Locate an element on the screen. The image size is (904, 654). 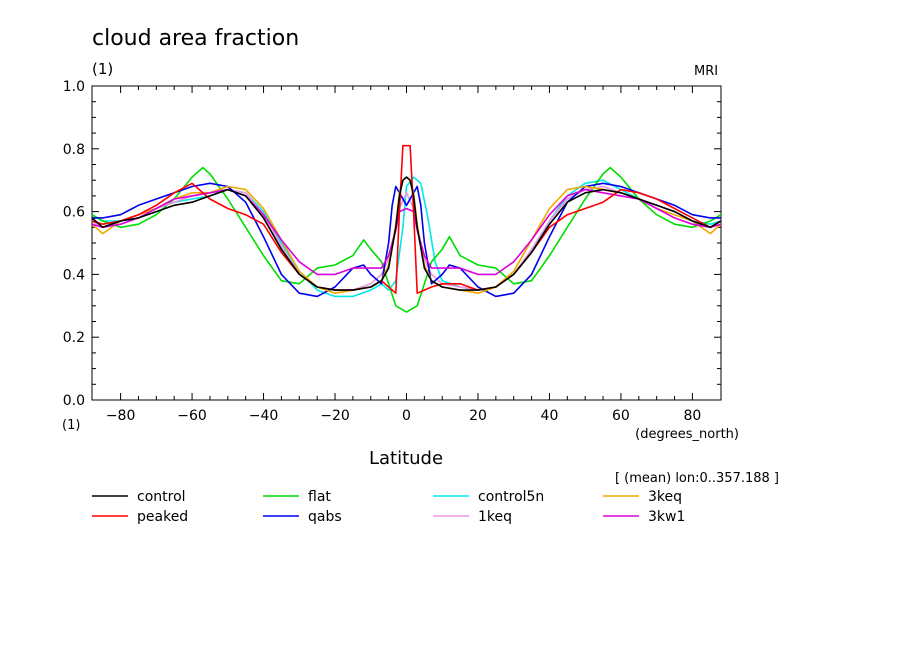
x-axis-label: Latitude is located at coordinates (406, 458).